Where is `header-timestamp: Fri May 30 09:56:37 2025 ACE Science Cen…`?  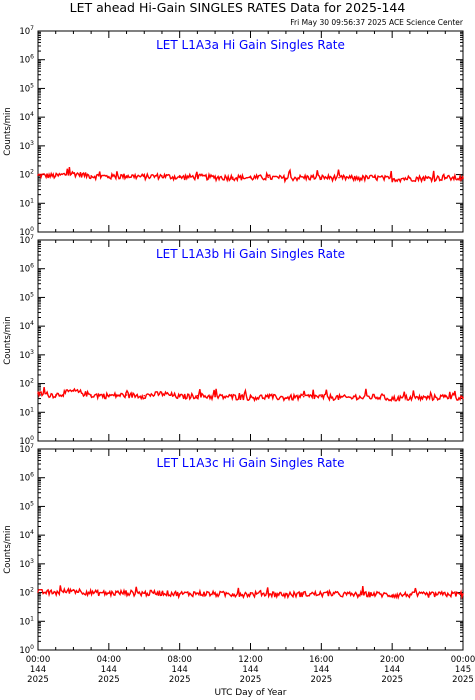 header-timestamp: Fri May 30 09:56:37 2025 ACE Science Cen… is located at coordinates (376, 22).